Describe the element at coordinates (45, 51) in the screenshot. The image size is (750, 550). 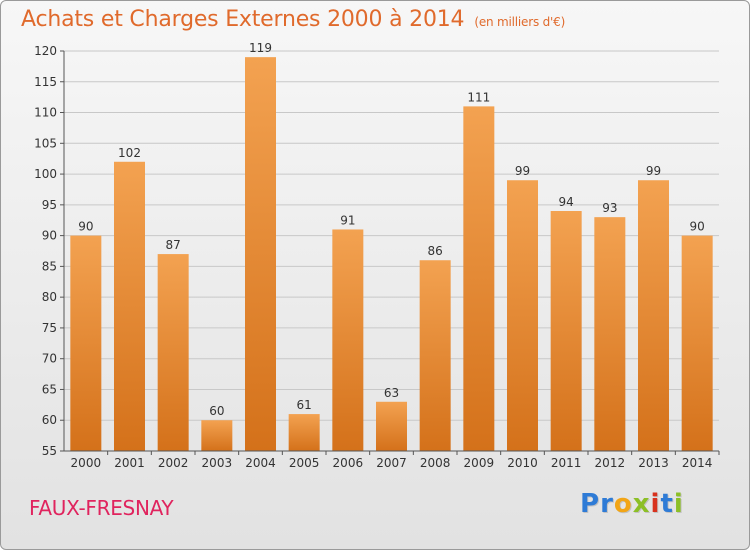
I see `y-tick-label: 120` at that location.